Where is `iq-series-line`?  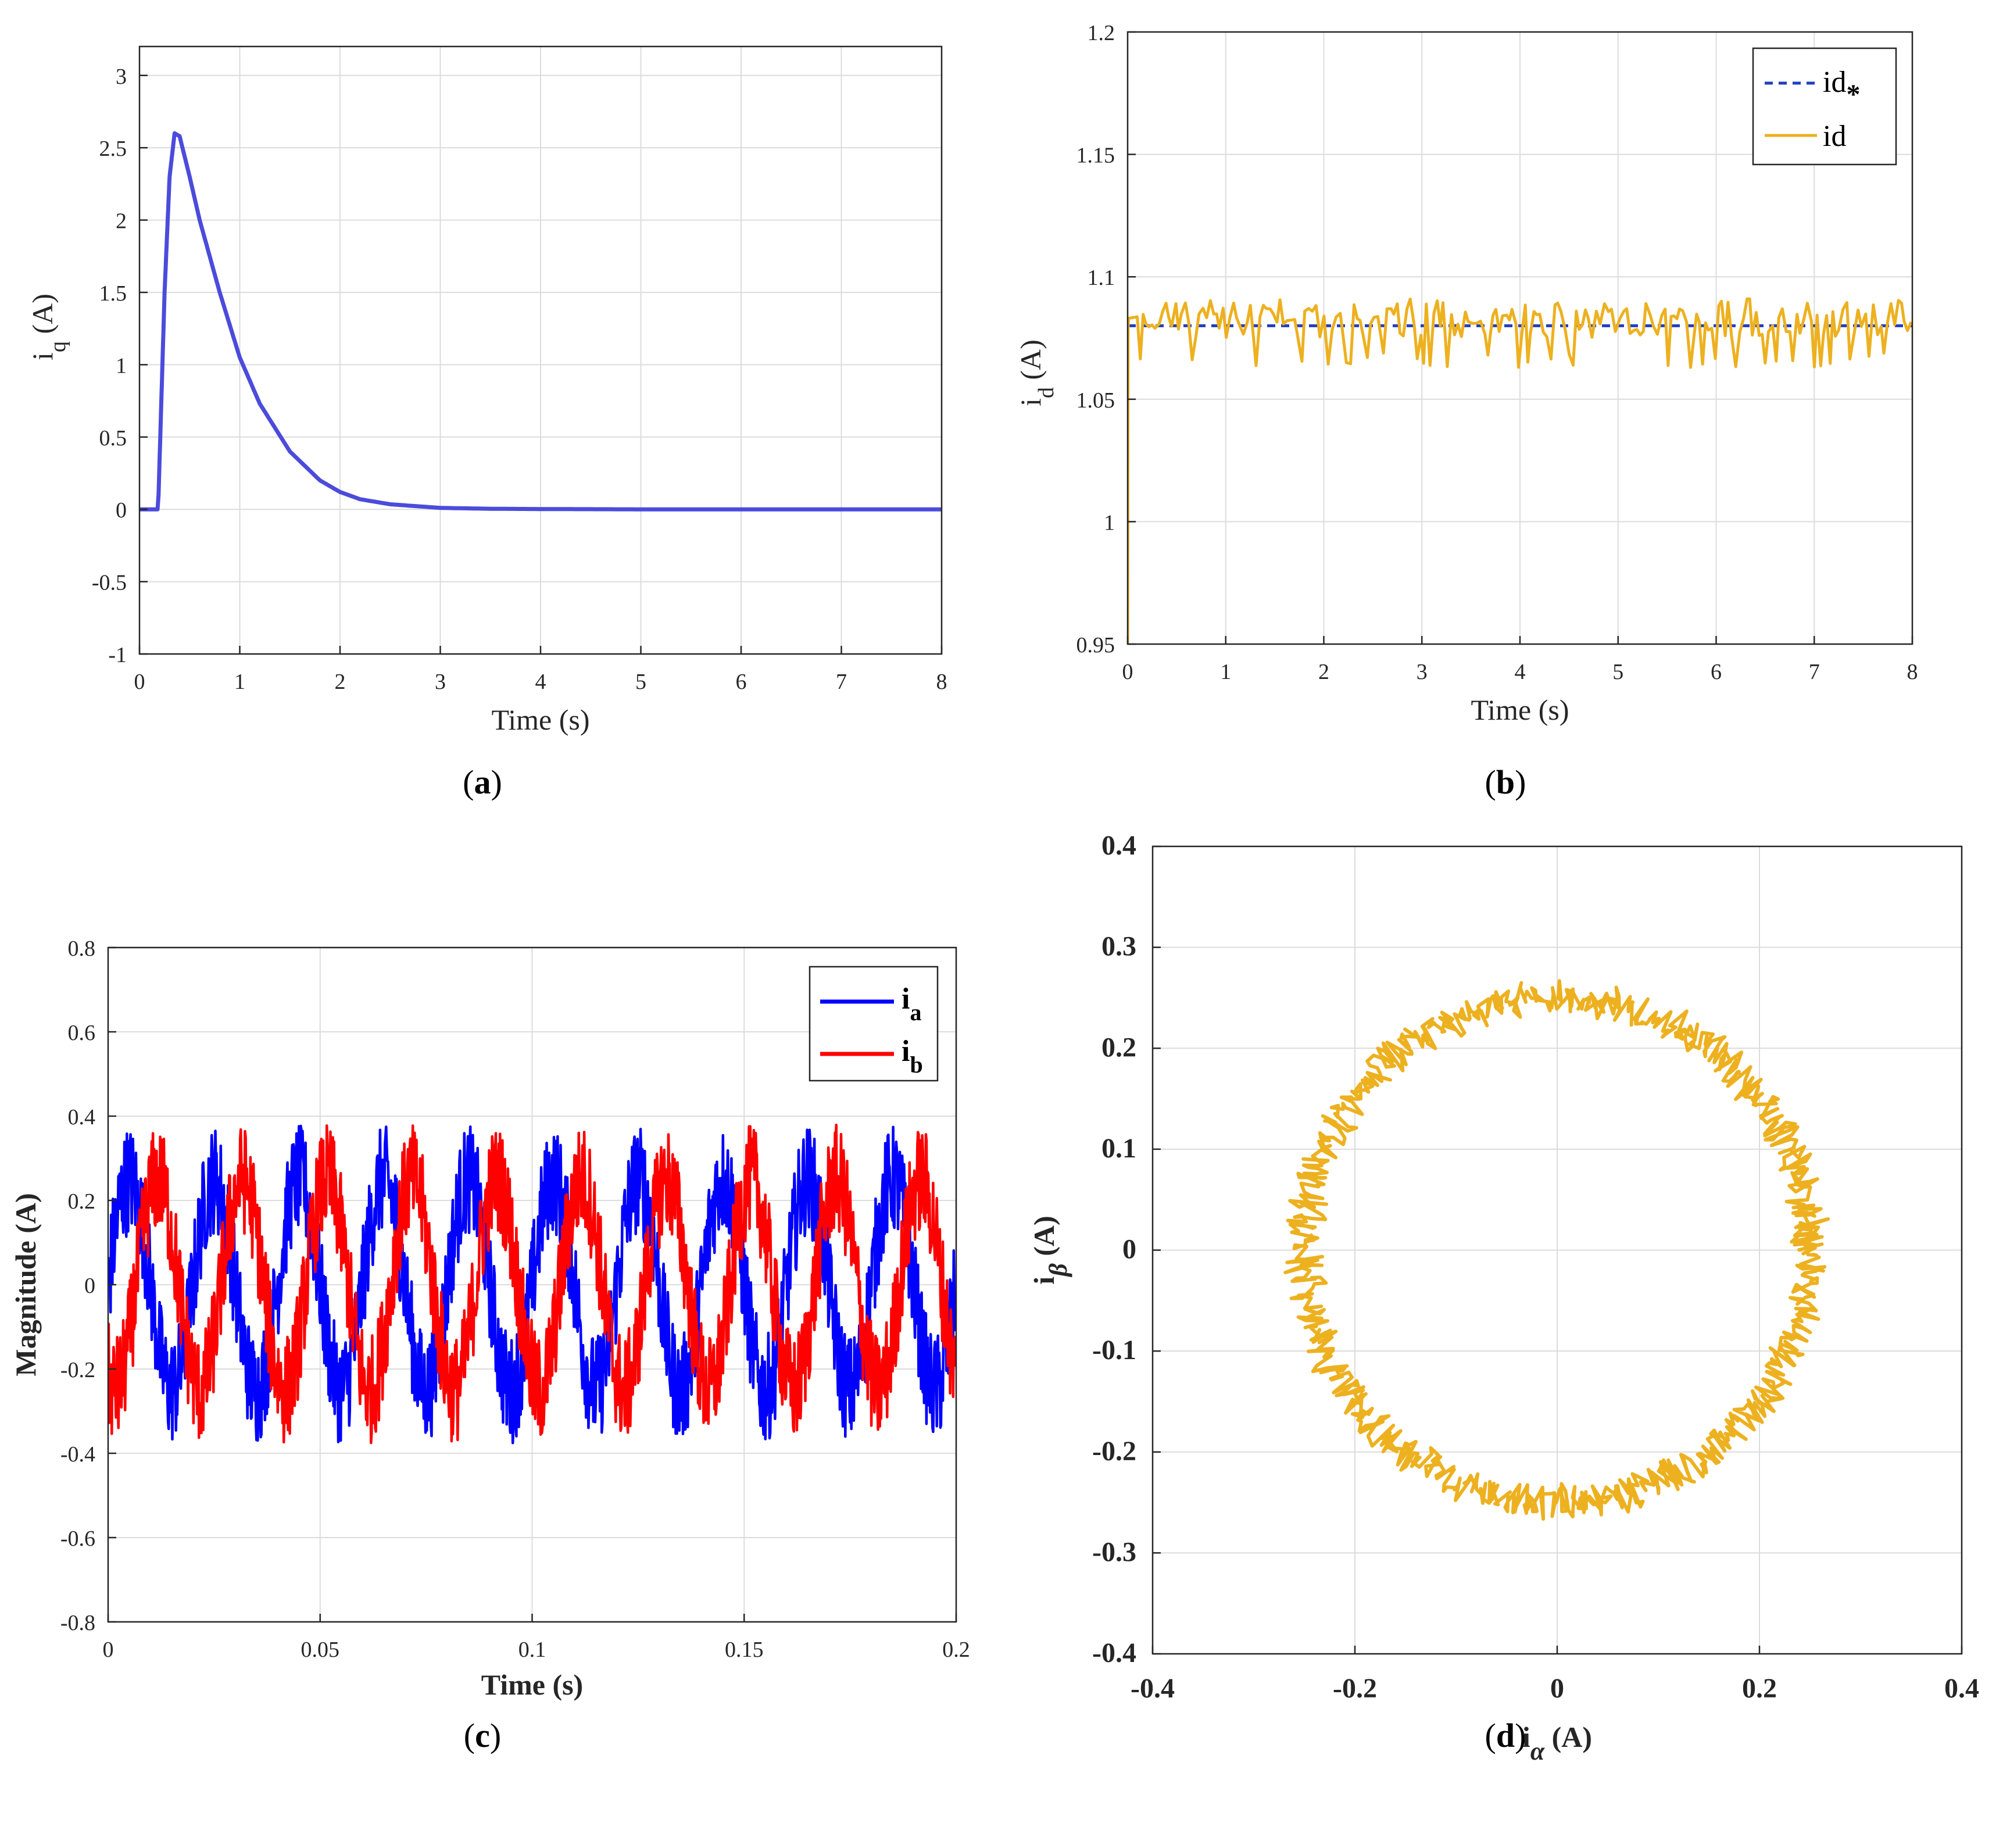 iq-series-line is located at coordinates (541, 322).